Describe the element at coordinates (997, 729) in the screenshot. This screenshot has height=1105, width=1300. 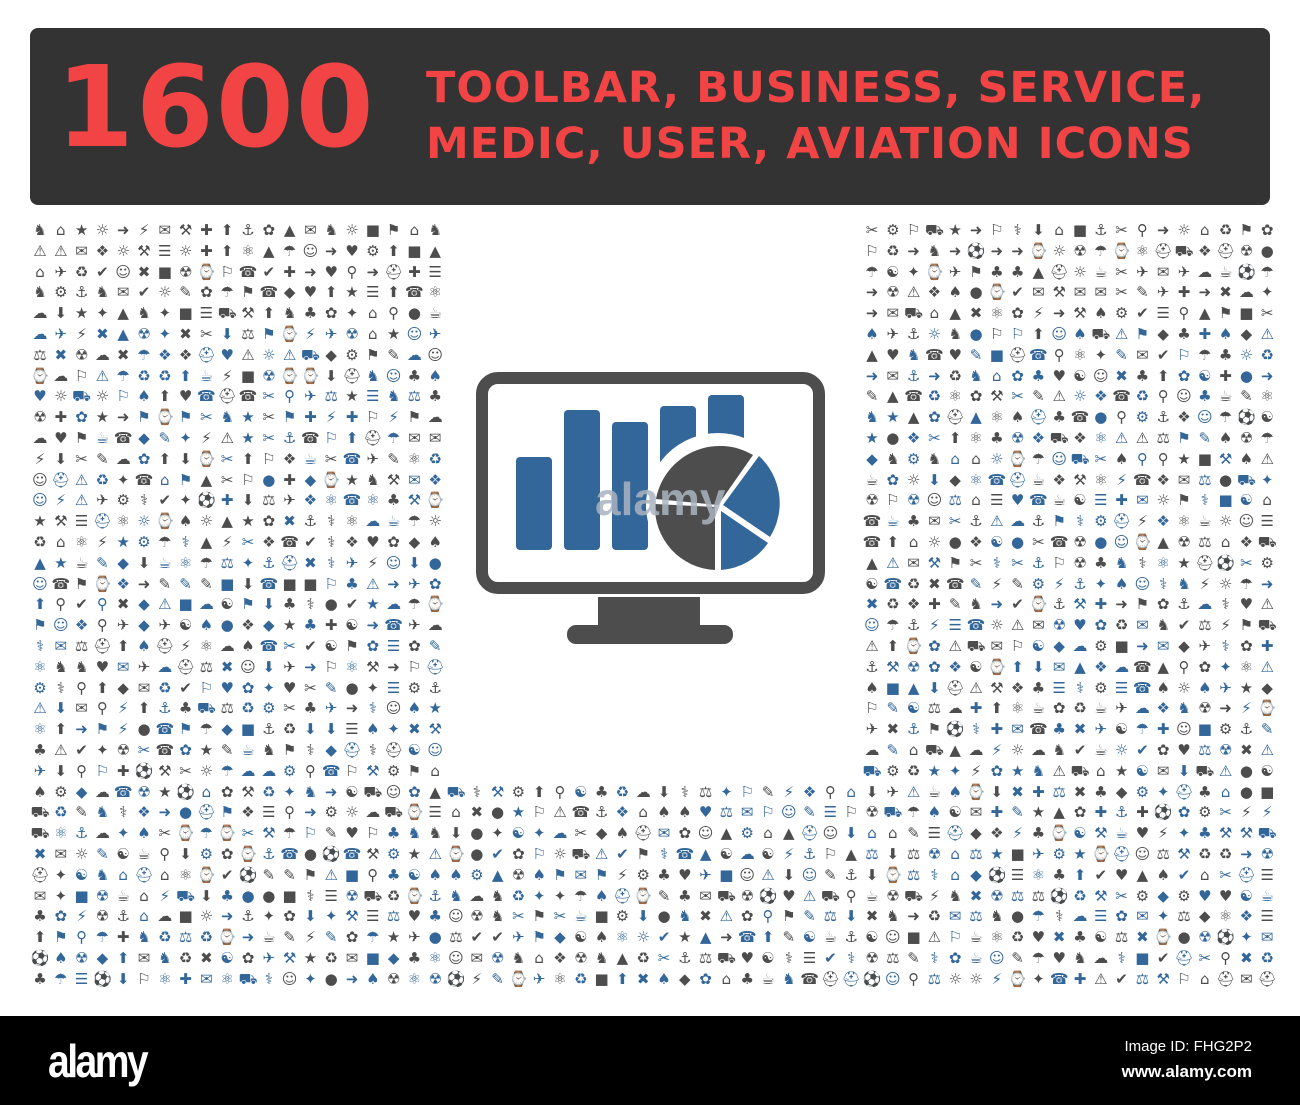
I see `grid-icon: ✚` at that location.